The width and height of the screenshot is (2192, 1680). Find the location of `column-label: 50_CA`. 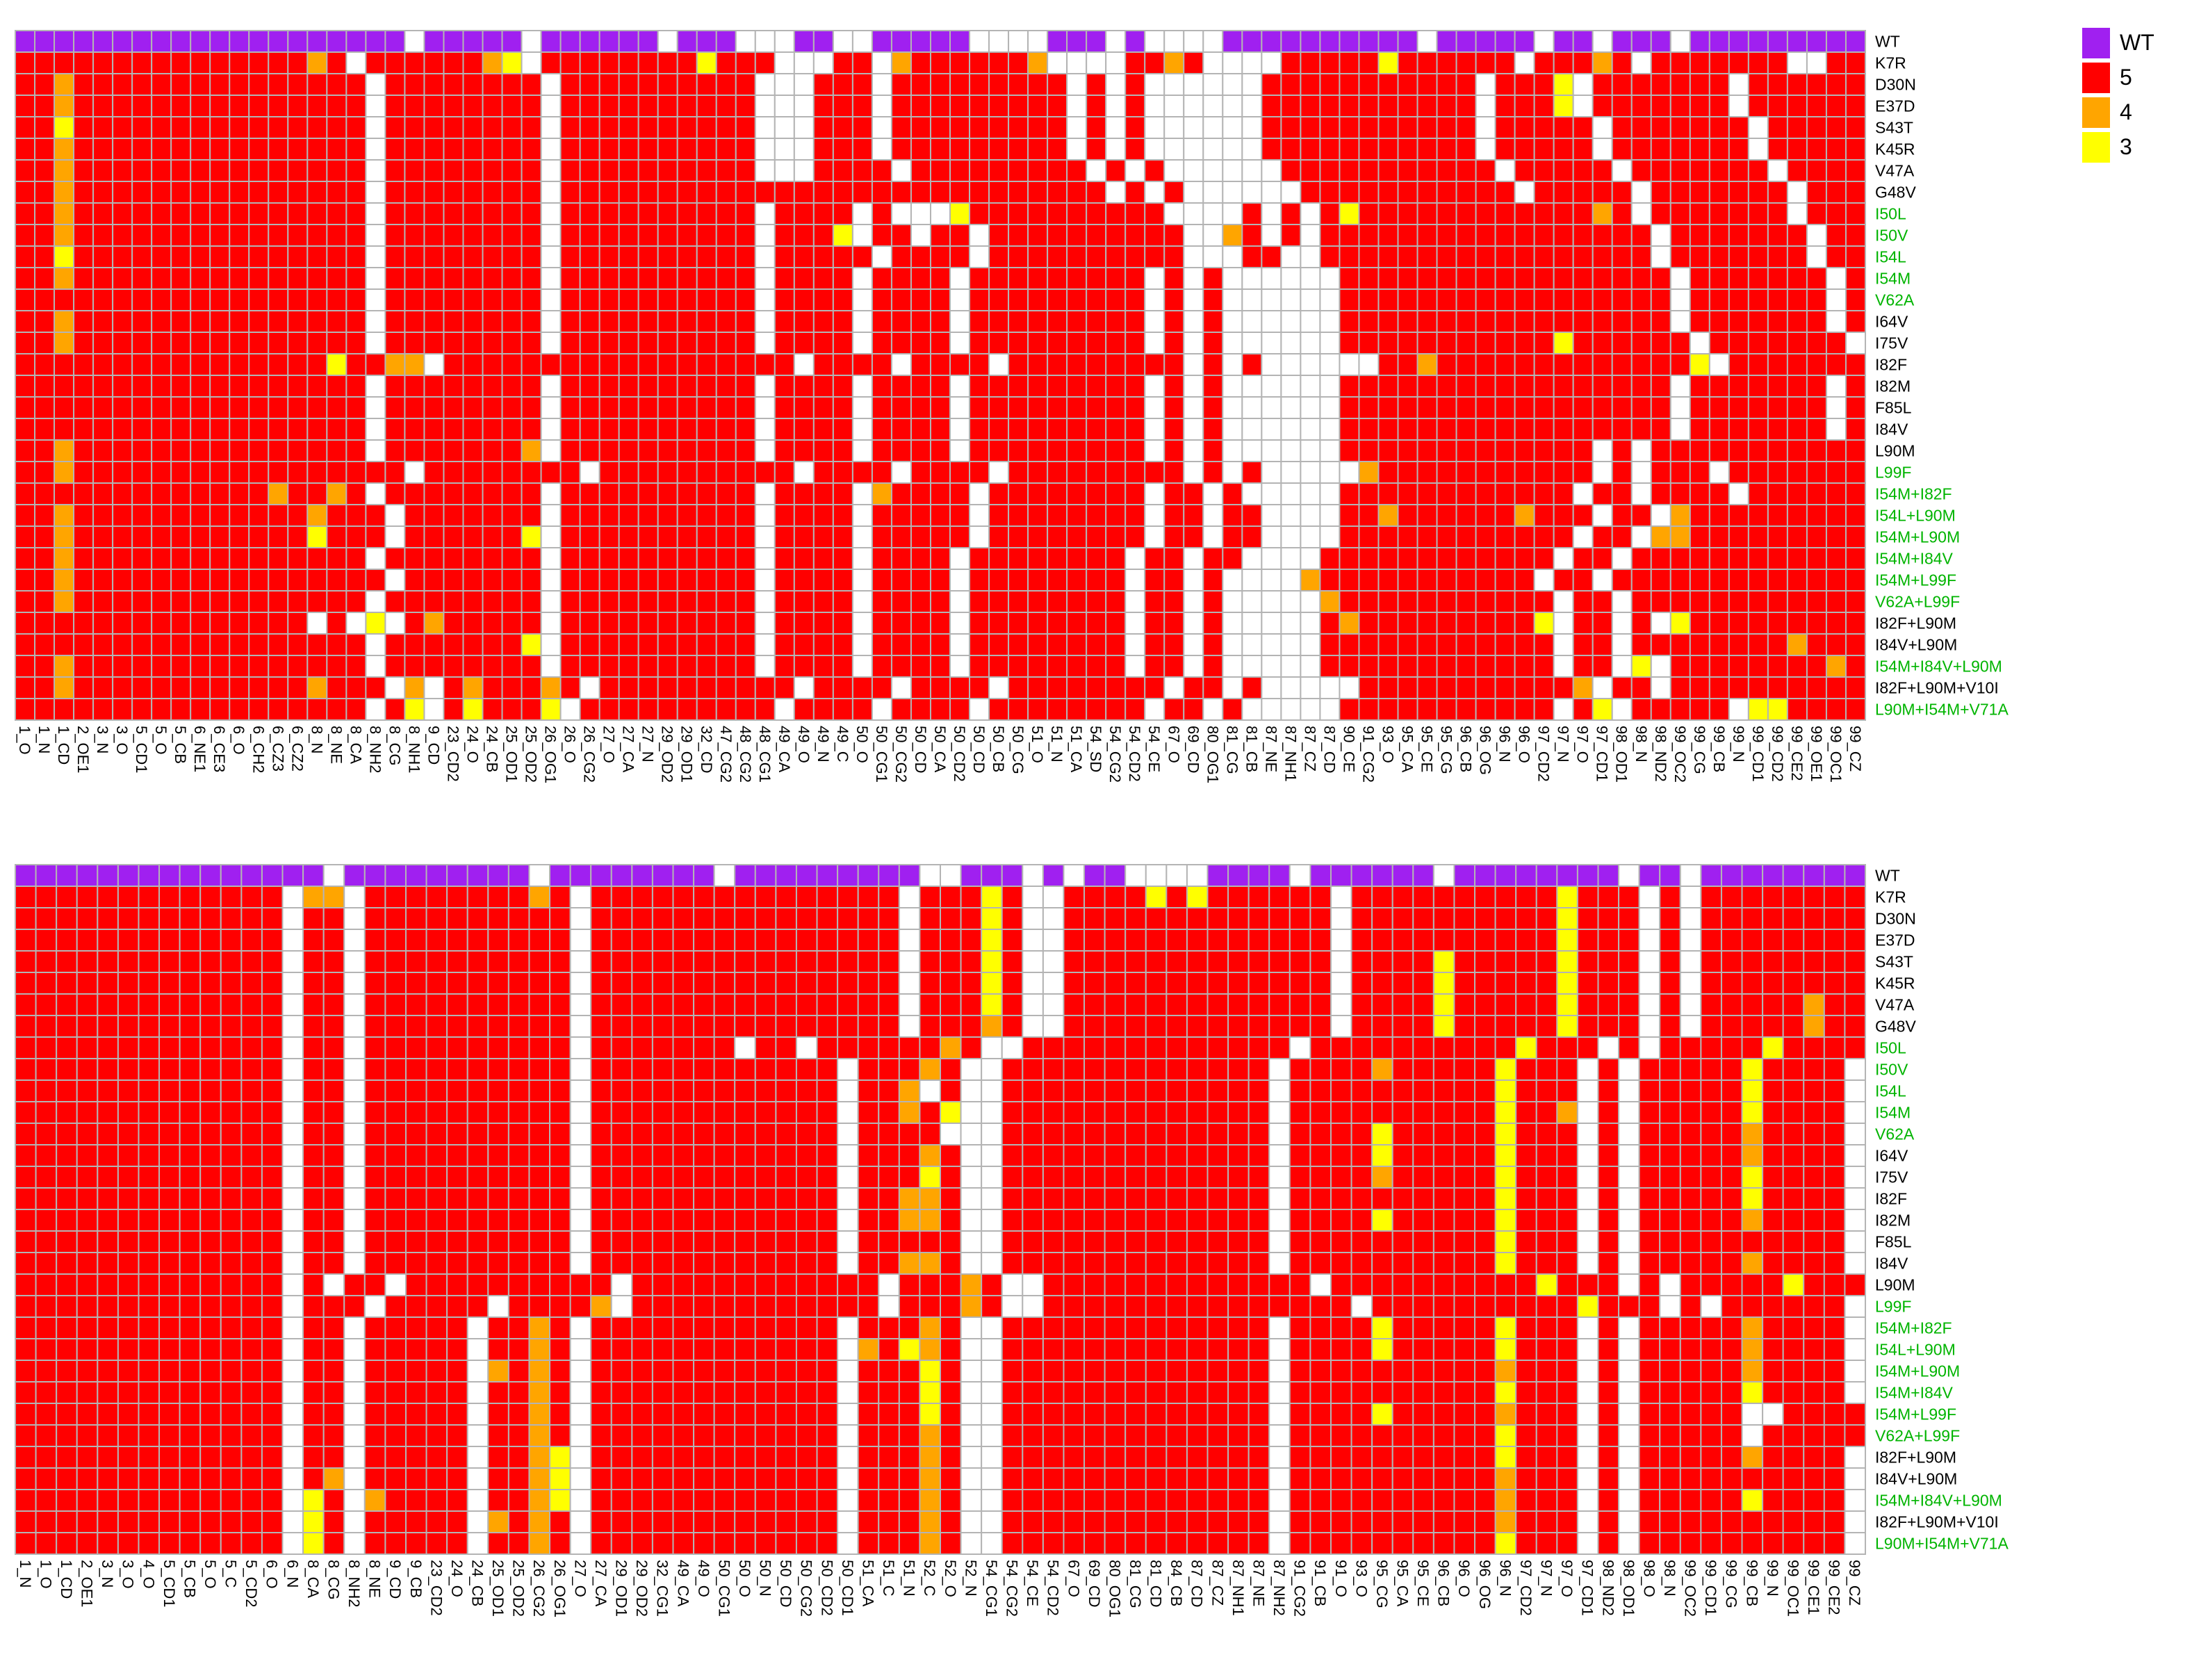

column-label: 50_CA is located at coordinates (940, 749).